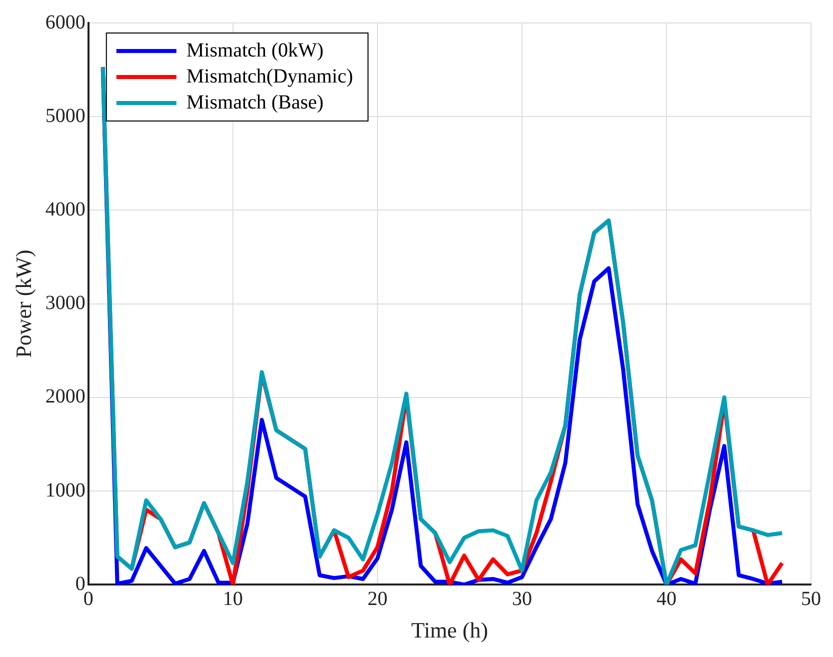  What do you see at coordinates (377, 599) in the screenshot?
I see `x-tick-label: 20` at bounding box center [377, 599].